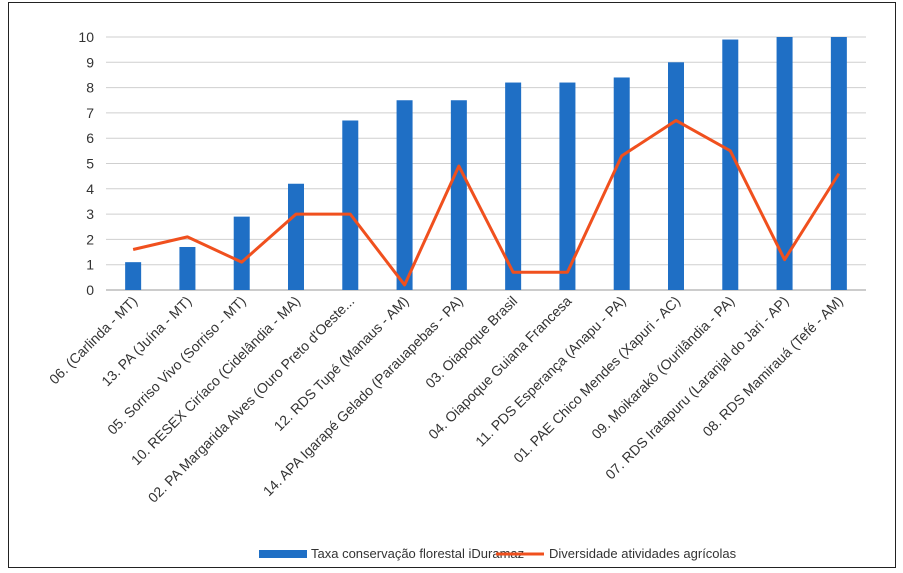  What do you see at coordinates (90, 62) in the screenshot?
I see `y-tick-label: 9` at bounding box center [90, 62].